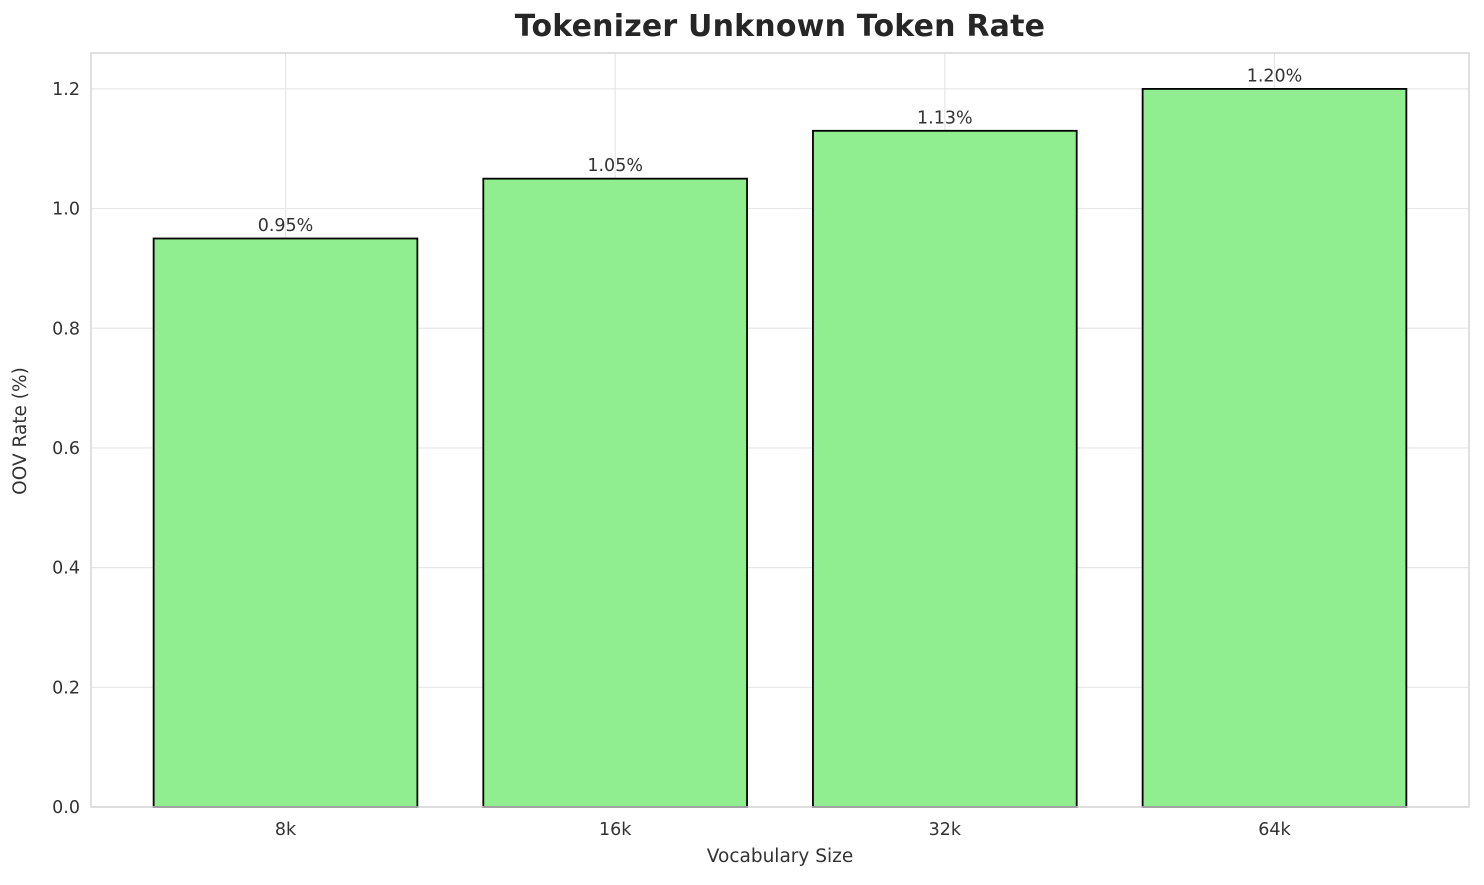 Image resolution: width=1484 pixels, height=885 pixels. What do you see at coordinates (286, 226) in the screenshot?
I see `bar-value-label: 0.95%` at bounding box center [286, 226].